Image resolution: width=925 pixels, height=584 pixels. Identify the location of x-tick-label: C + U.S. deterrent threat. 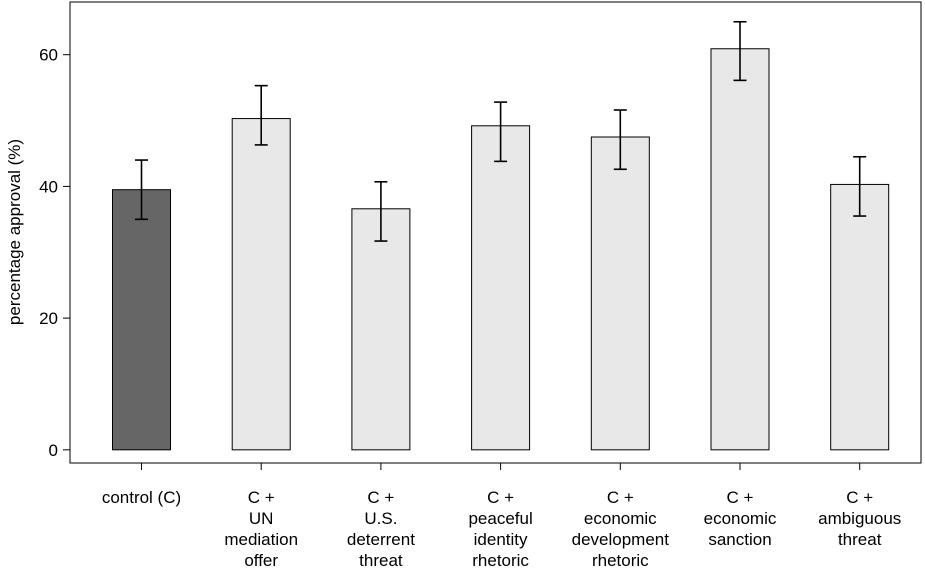
(381, 529).